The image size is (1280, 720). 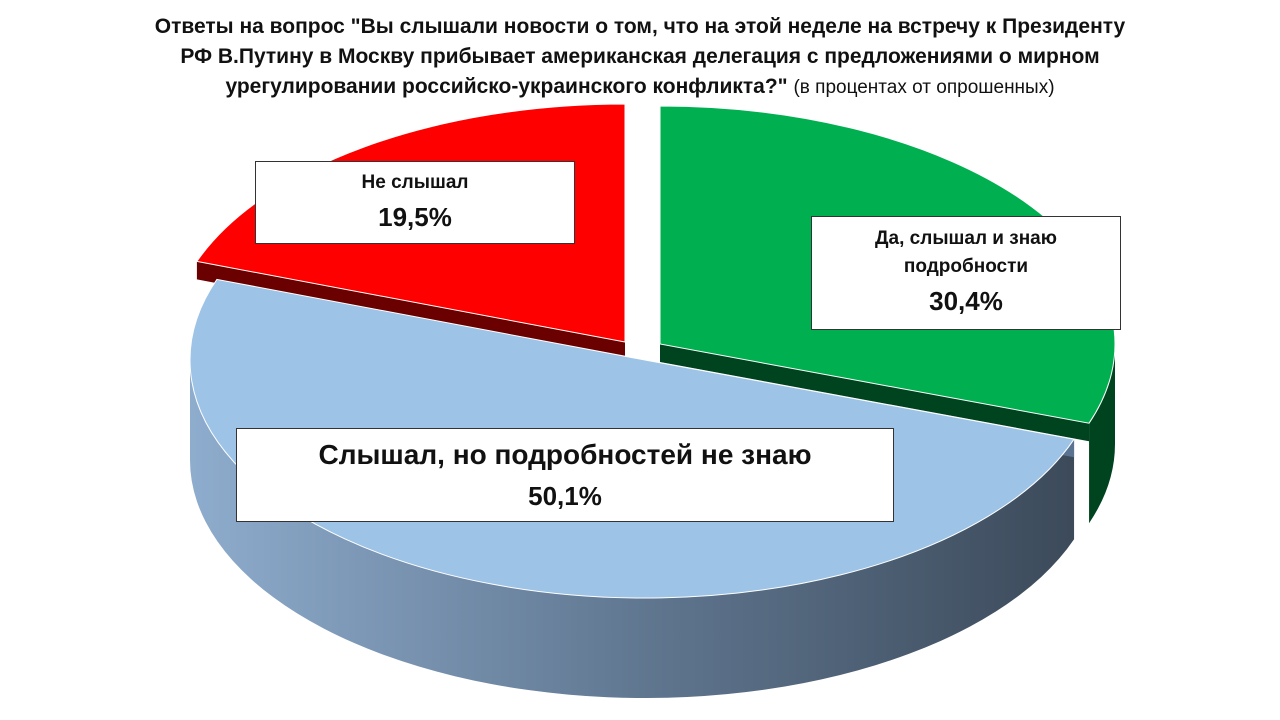 What do you see at coordinates (966, 301) in the screenshot?
I see `slice-value-heard-details: 30,4%` at bounding box center [966, 301].